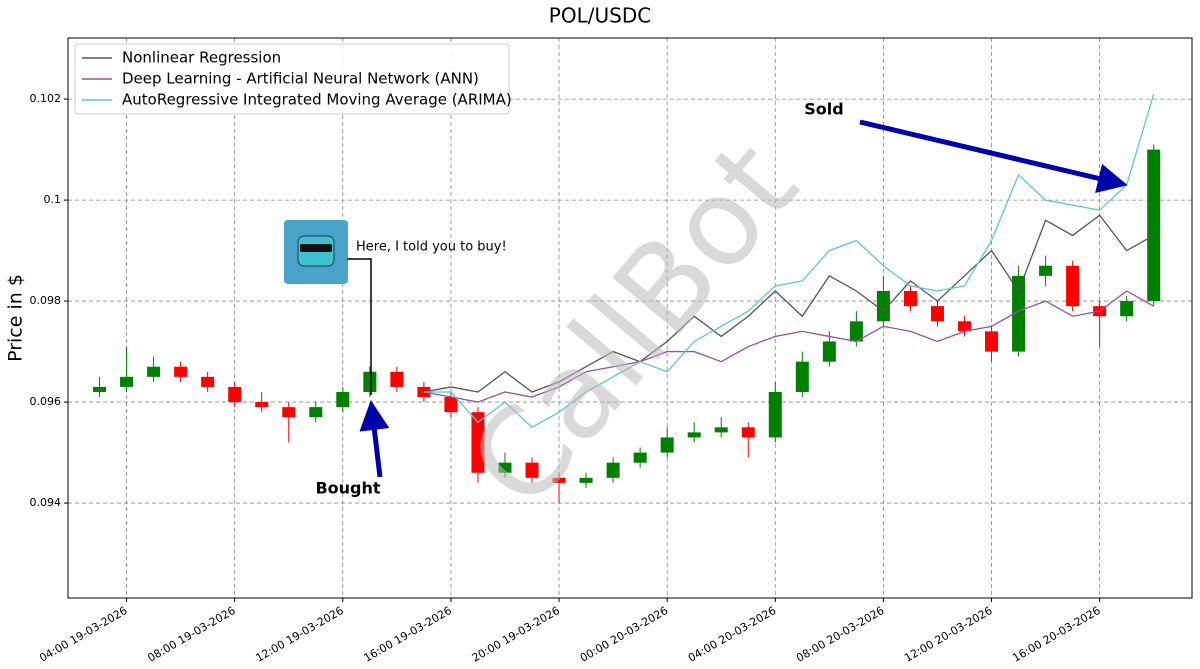 The image size is (1200, 669). What do you see at coordinates (46, 401) in the screenshot?
I see `y-tick-label: 0.096` at bounding box center [46, 401].